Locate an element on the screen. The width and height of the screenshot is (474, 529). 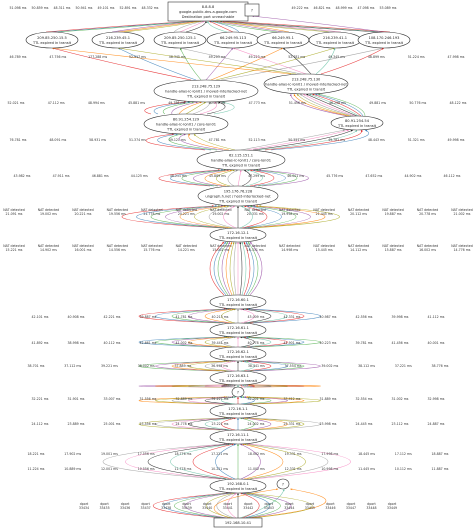
isp-node-3-label-1: TTL expired in transit is located at coordinates (357, 126).